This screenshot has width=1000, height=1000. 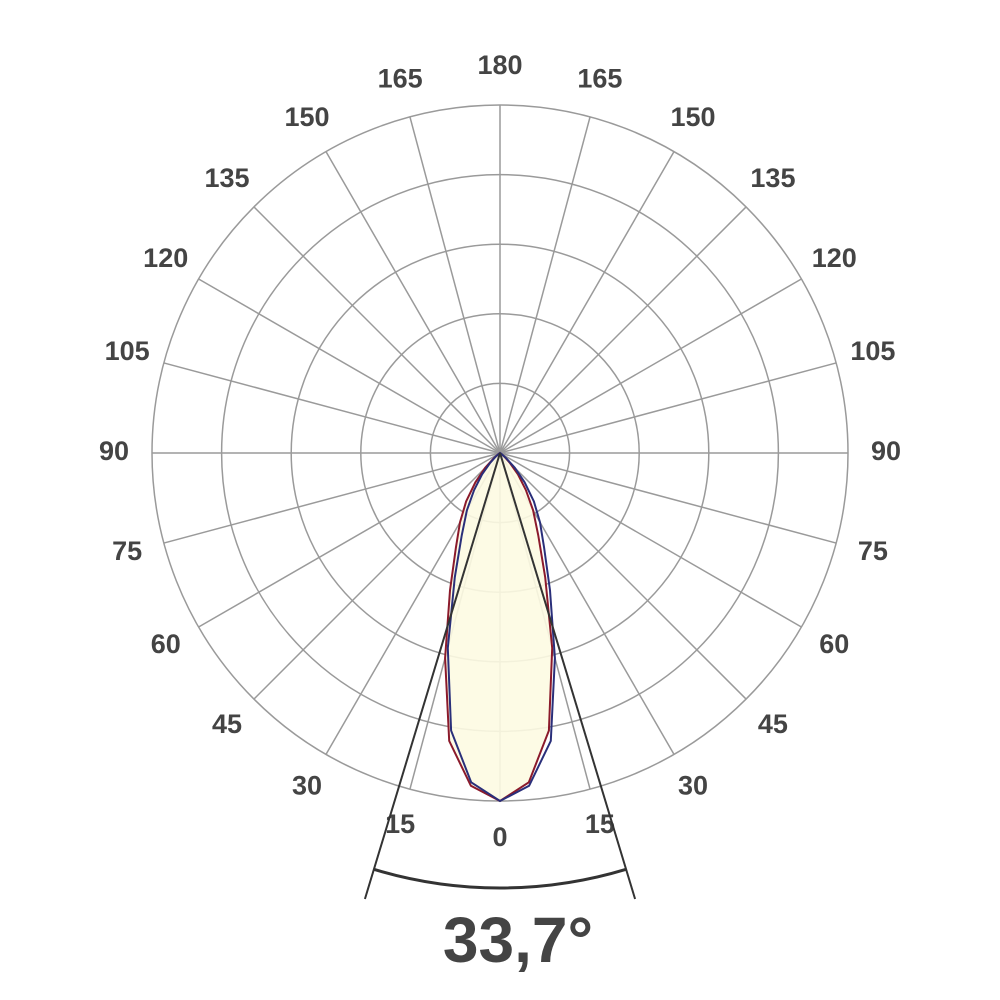 I want to click on beam-angle-label: 33,7°, so click(x=518, y=940).